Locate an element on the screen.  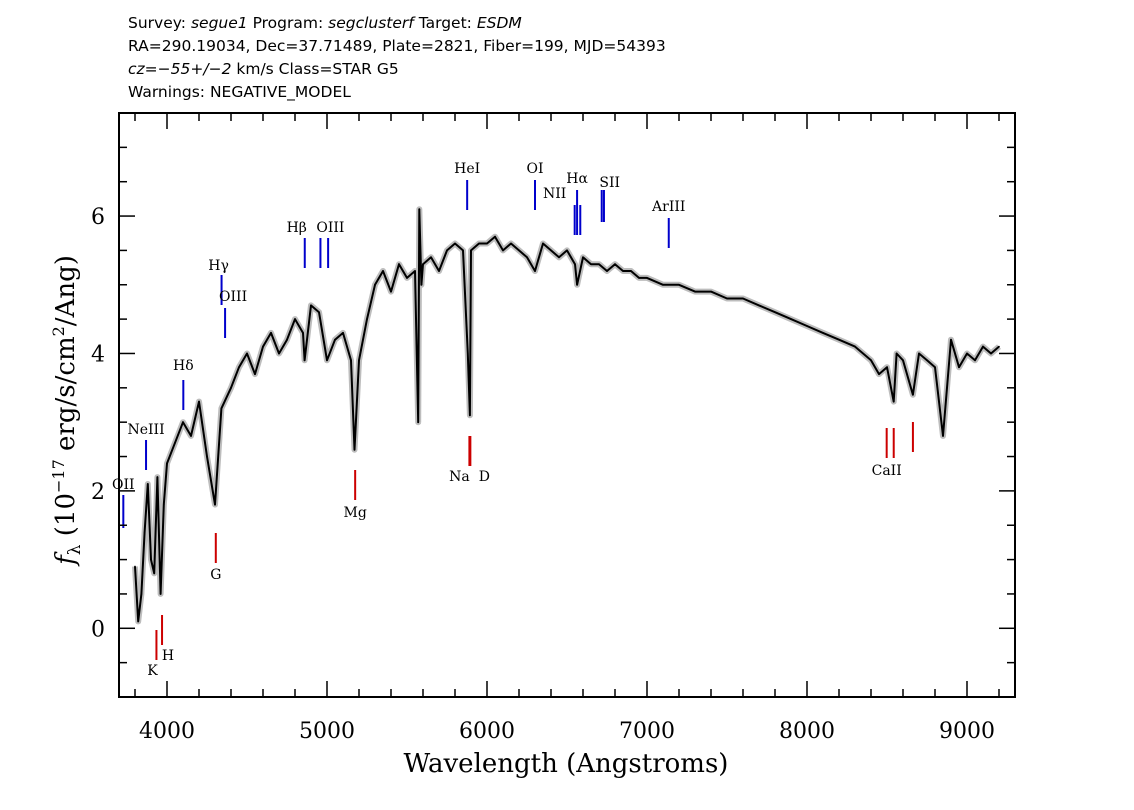
spectral-line-label: SII is located at coordinates (609, 183).